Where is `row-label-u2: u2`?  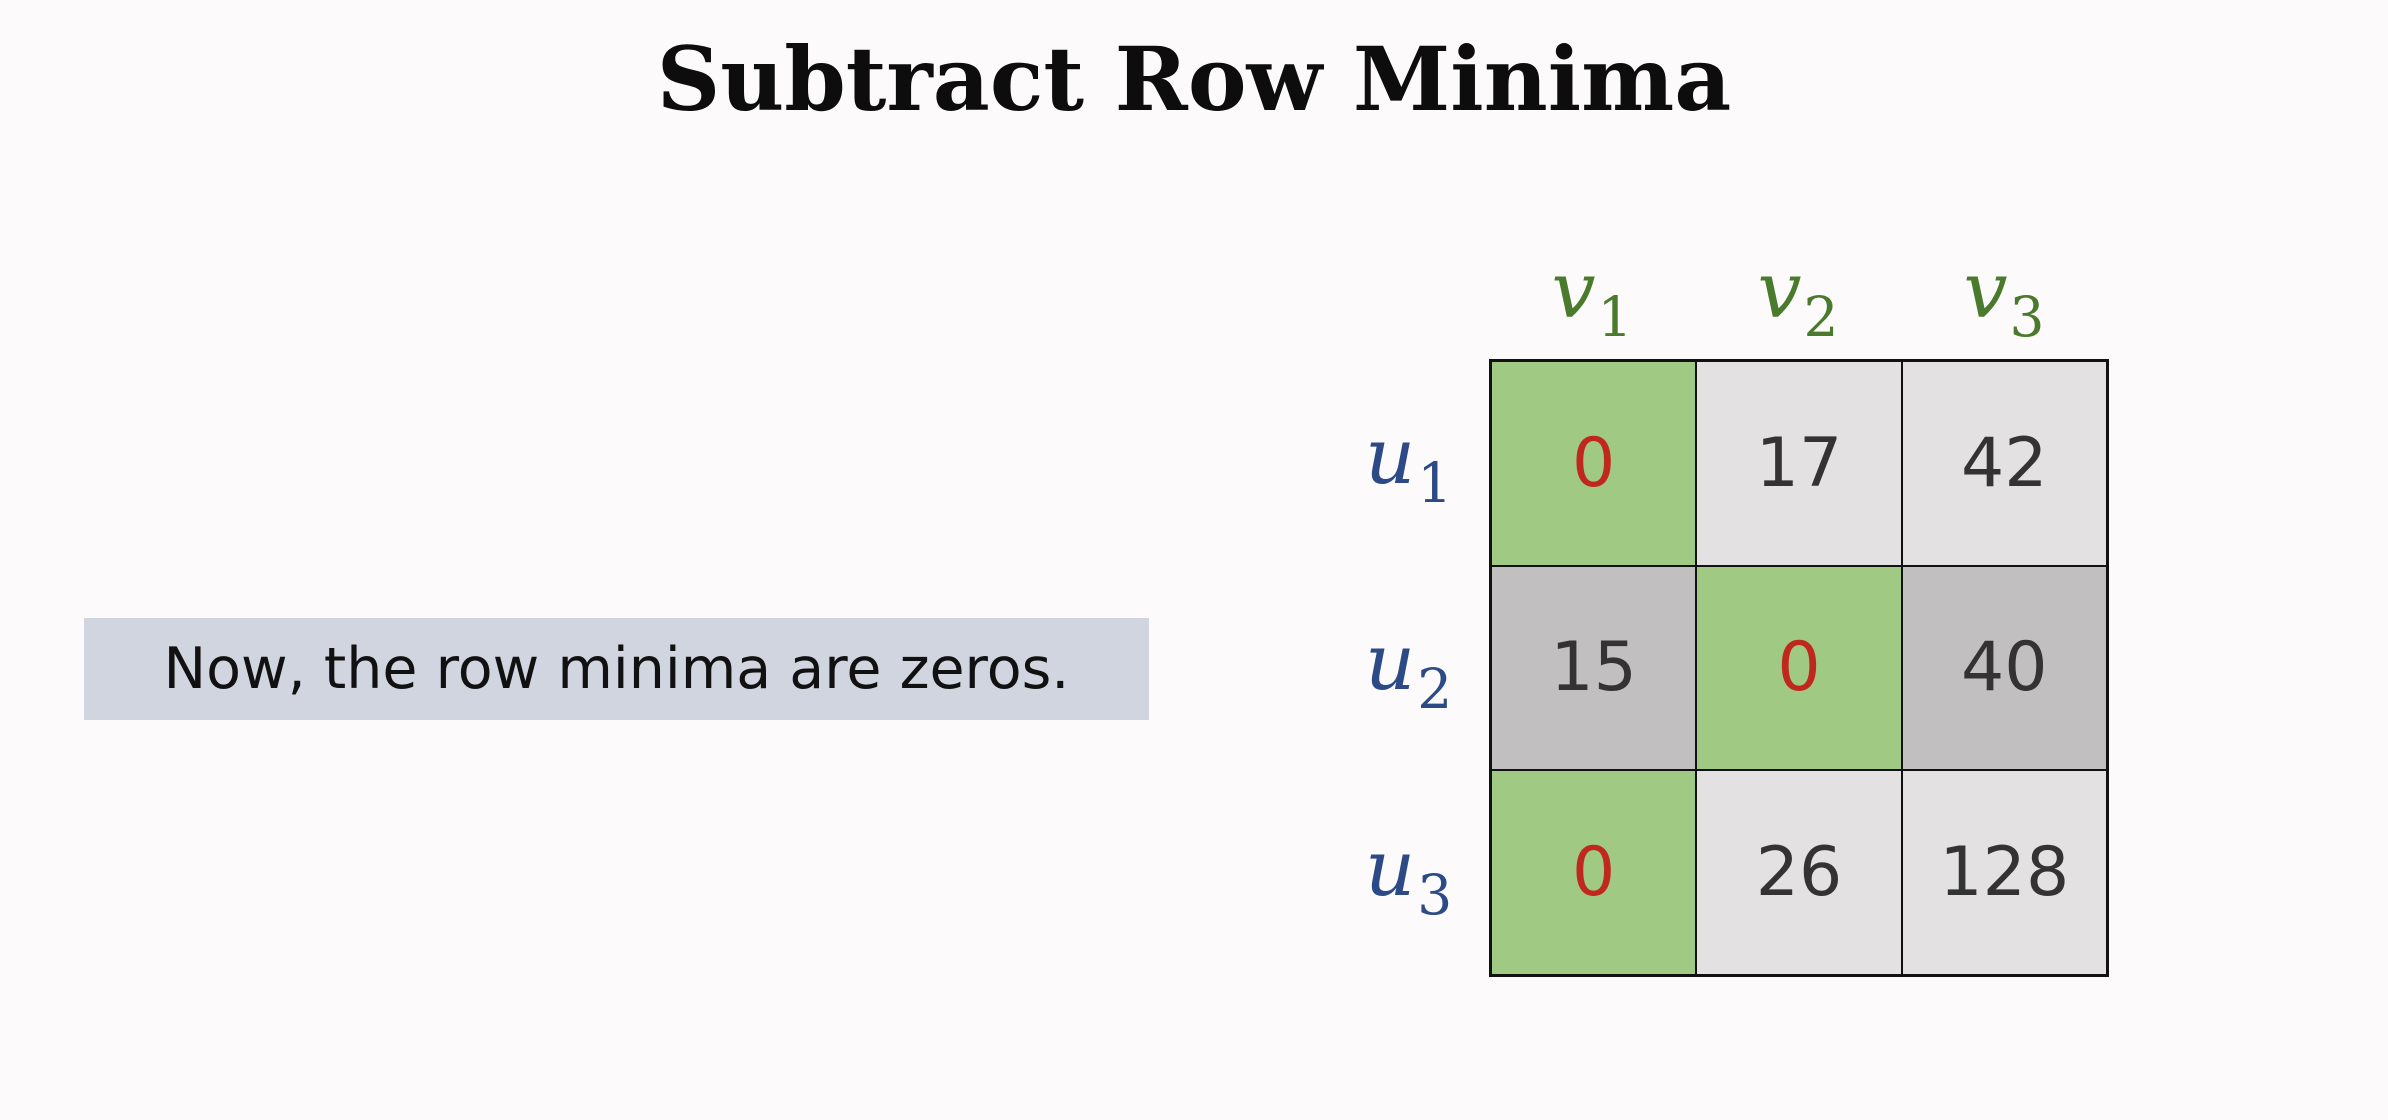
row-label-u2: u2 is located at coordinates (1409, 670).